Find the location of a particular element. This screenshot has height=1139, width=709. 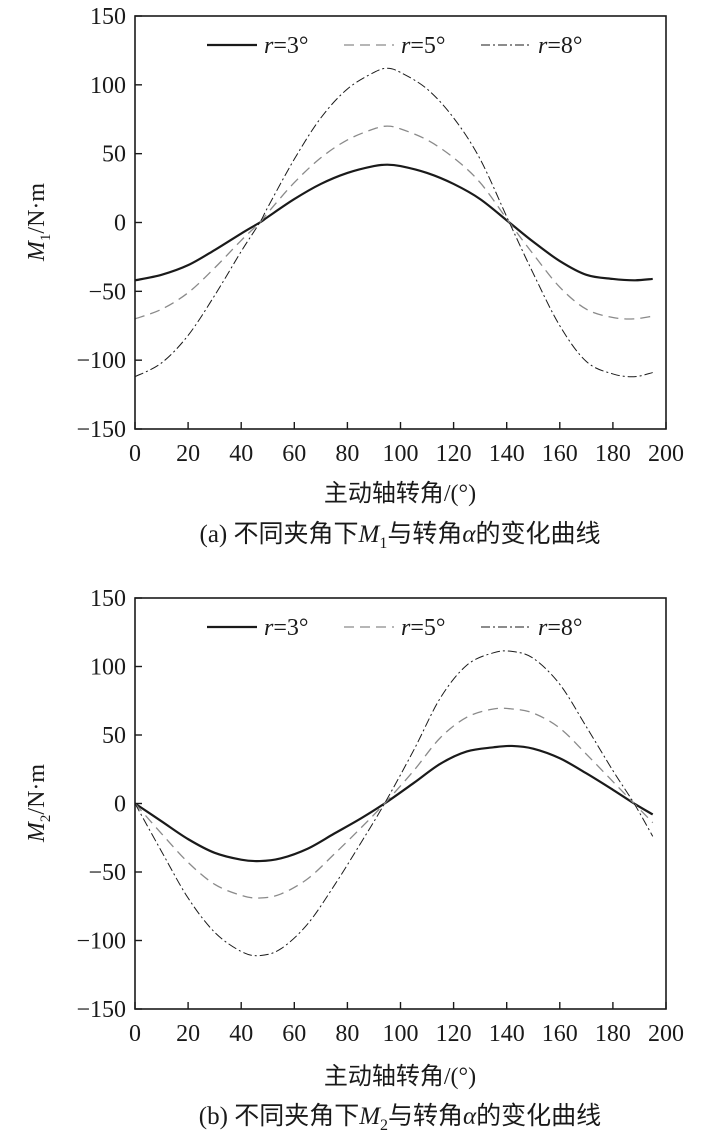

y-axis-title: M2/N·m is located at coordinates (39, 803).